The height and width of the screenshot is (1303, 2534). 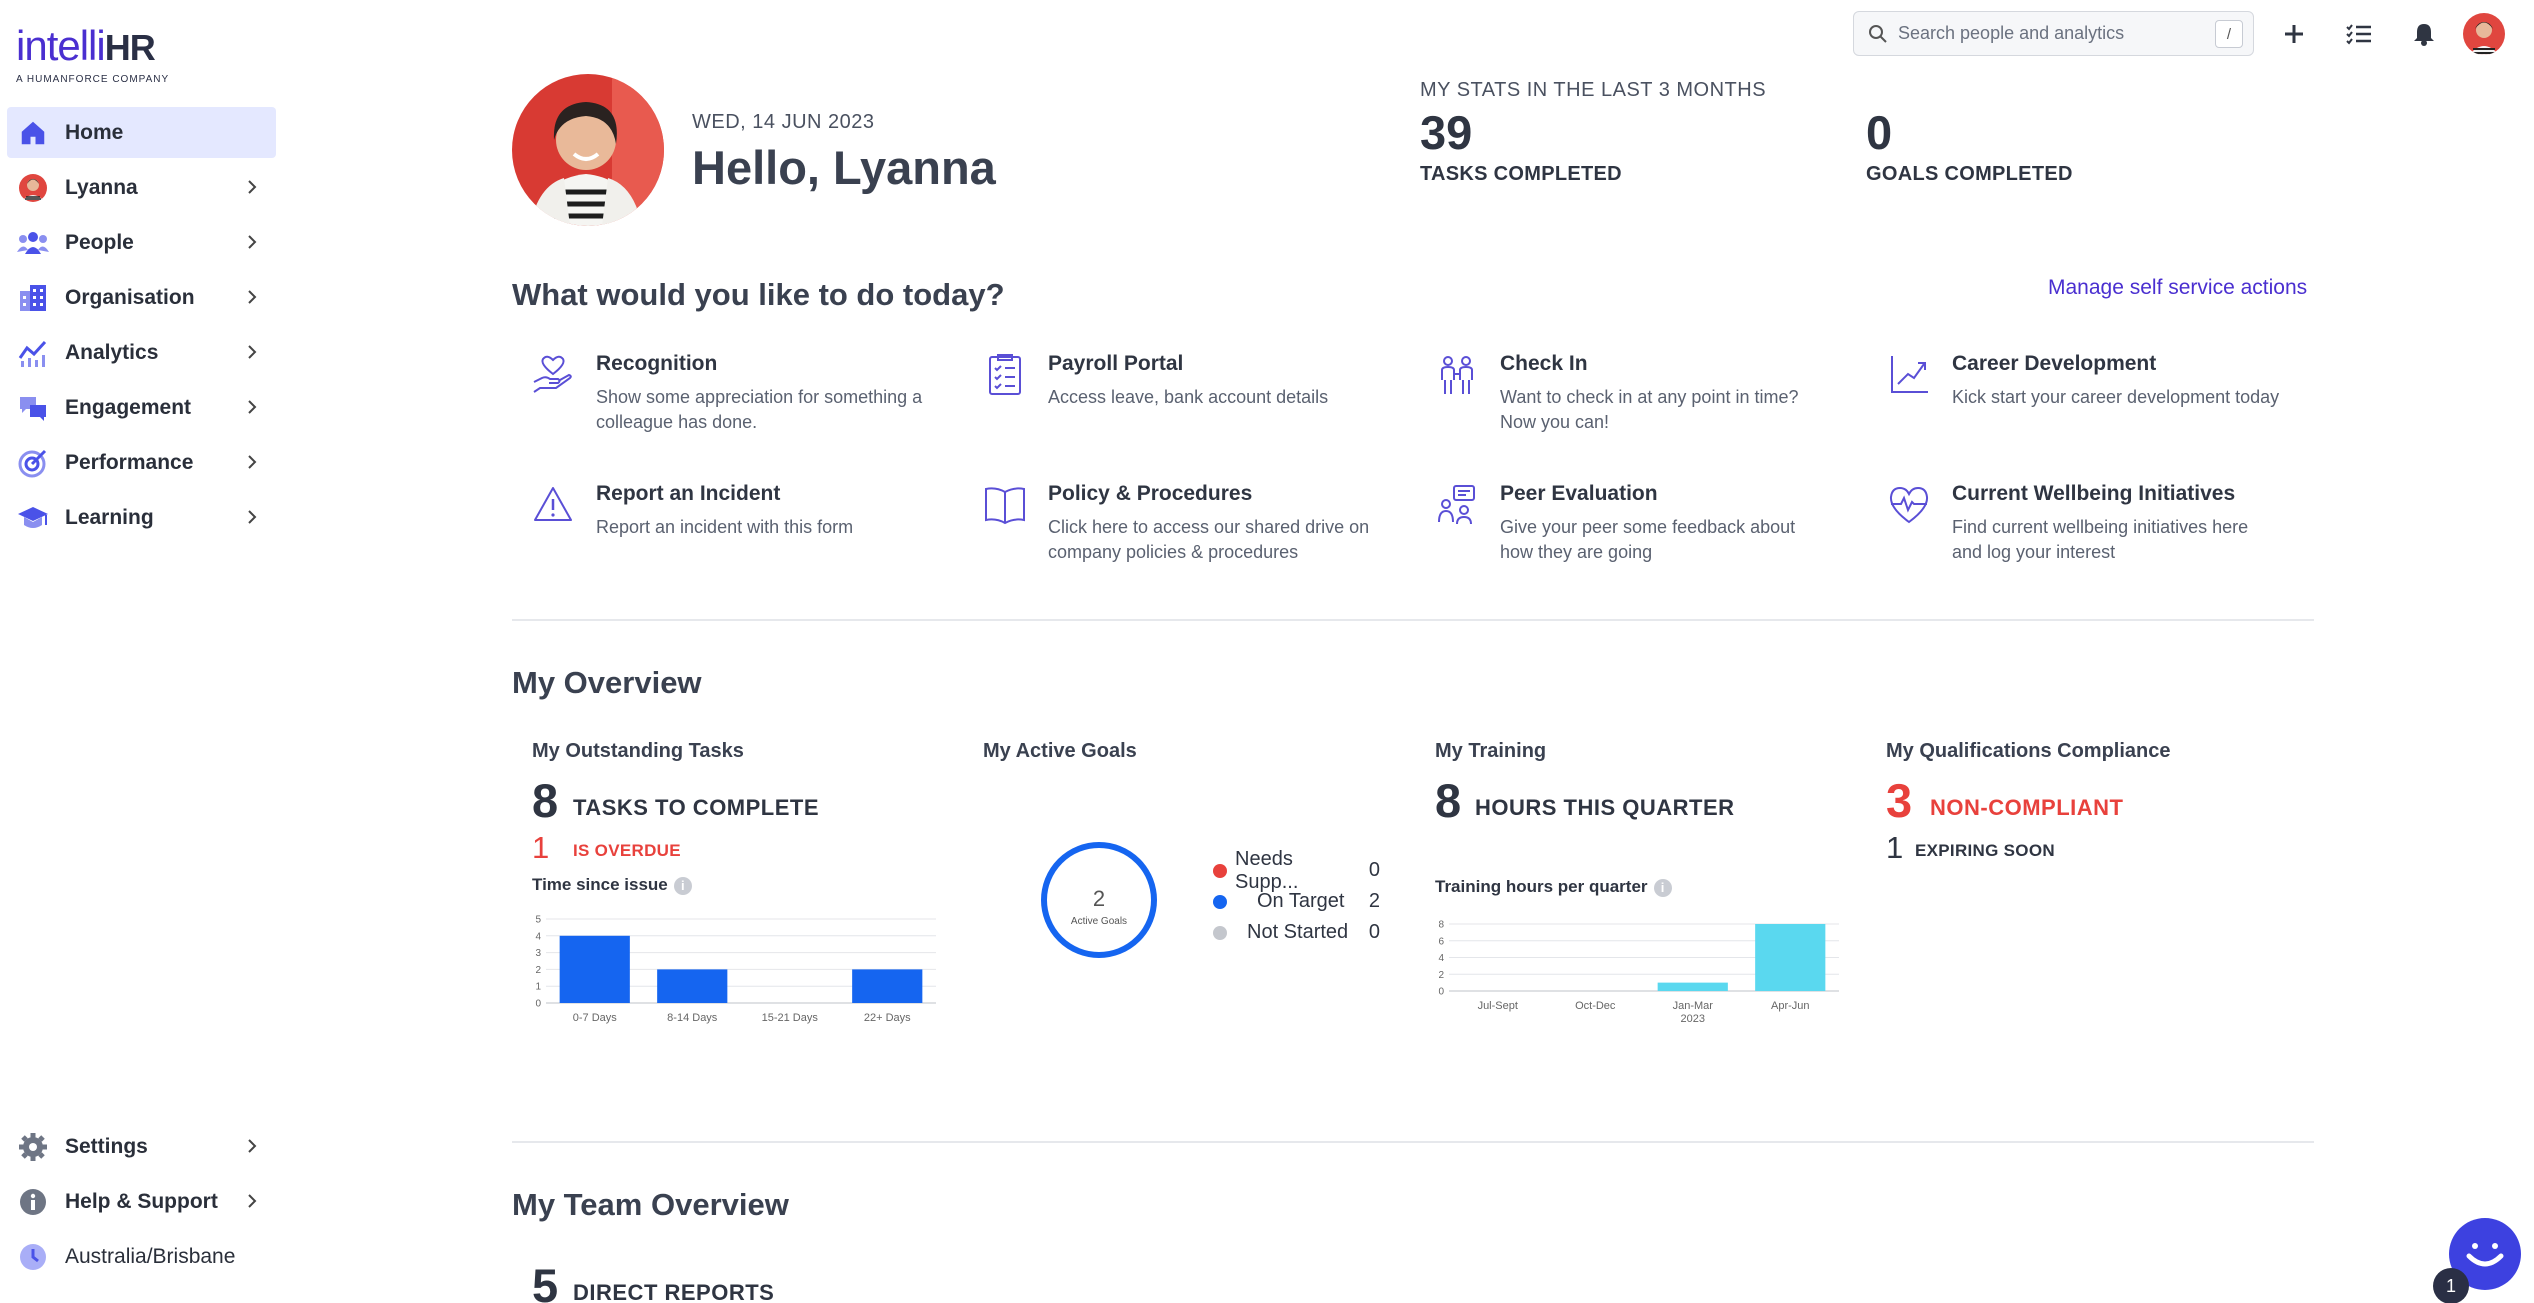 I want to click on tasks-completed-value: 39, so click(x=1446, y=132).